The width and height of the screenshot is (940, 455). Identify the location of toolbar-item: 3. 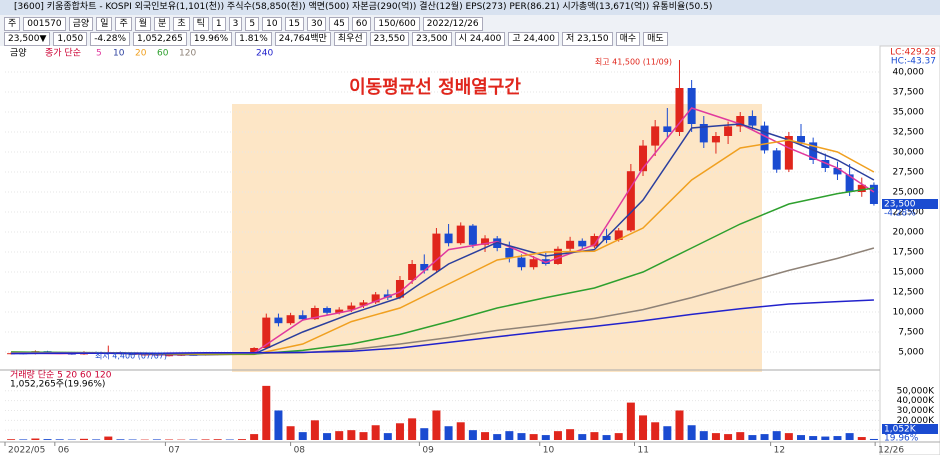
(235, 23).